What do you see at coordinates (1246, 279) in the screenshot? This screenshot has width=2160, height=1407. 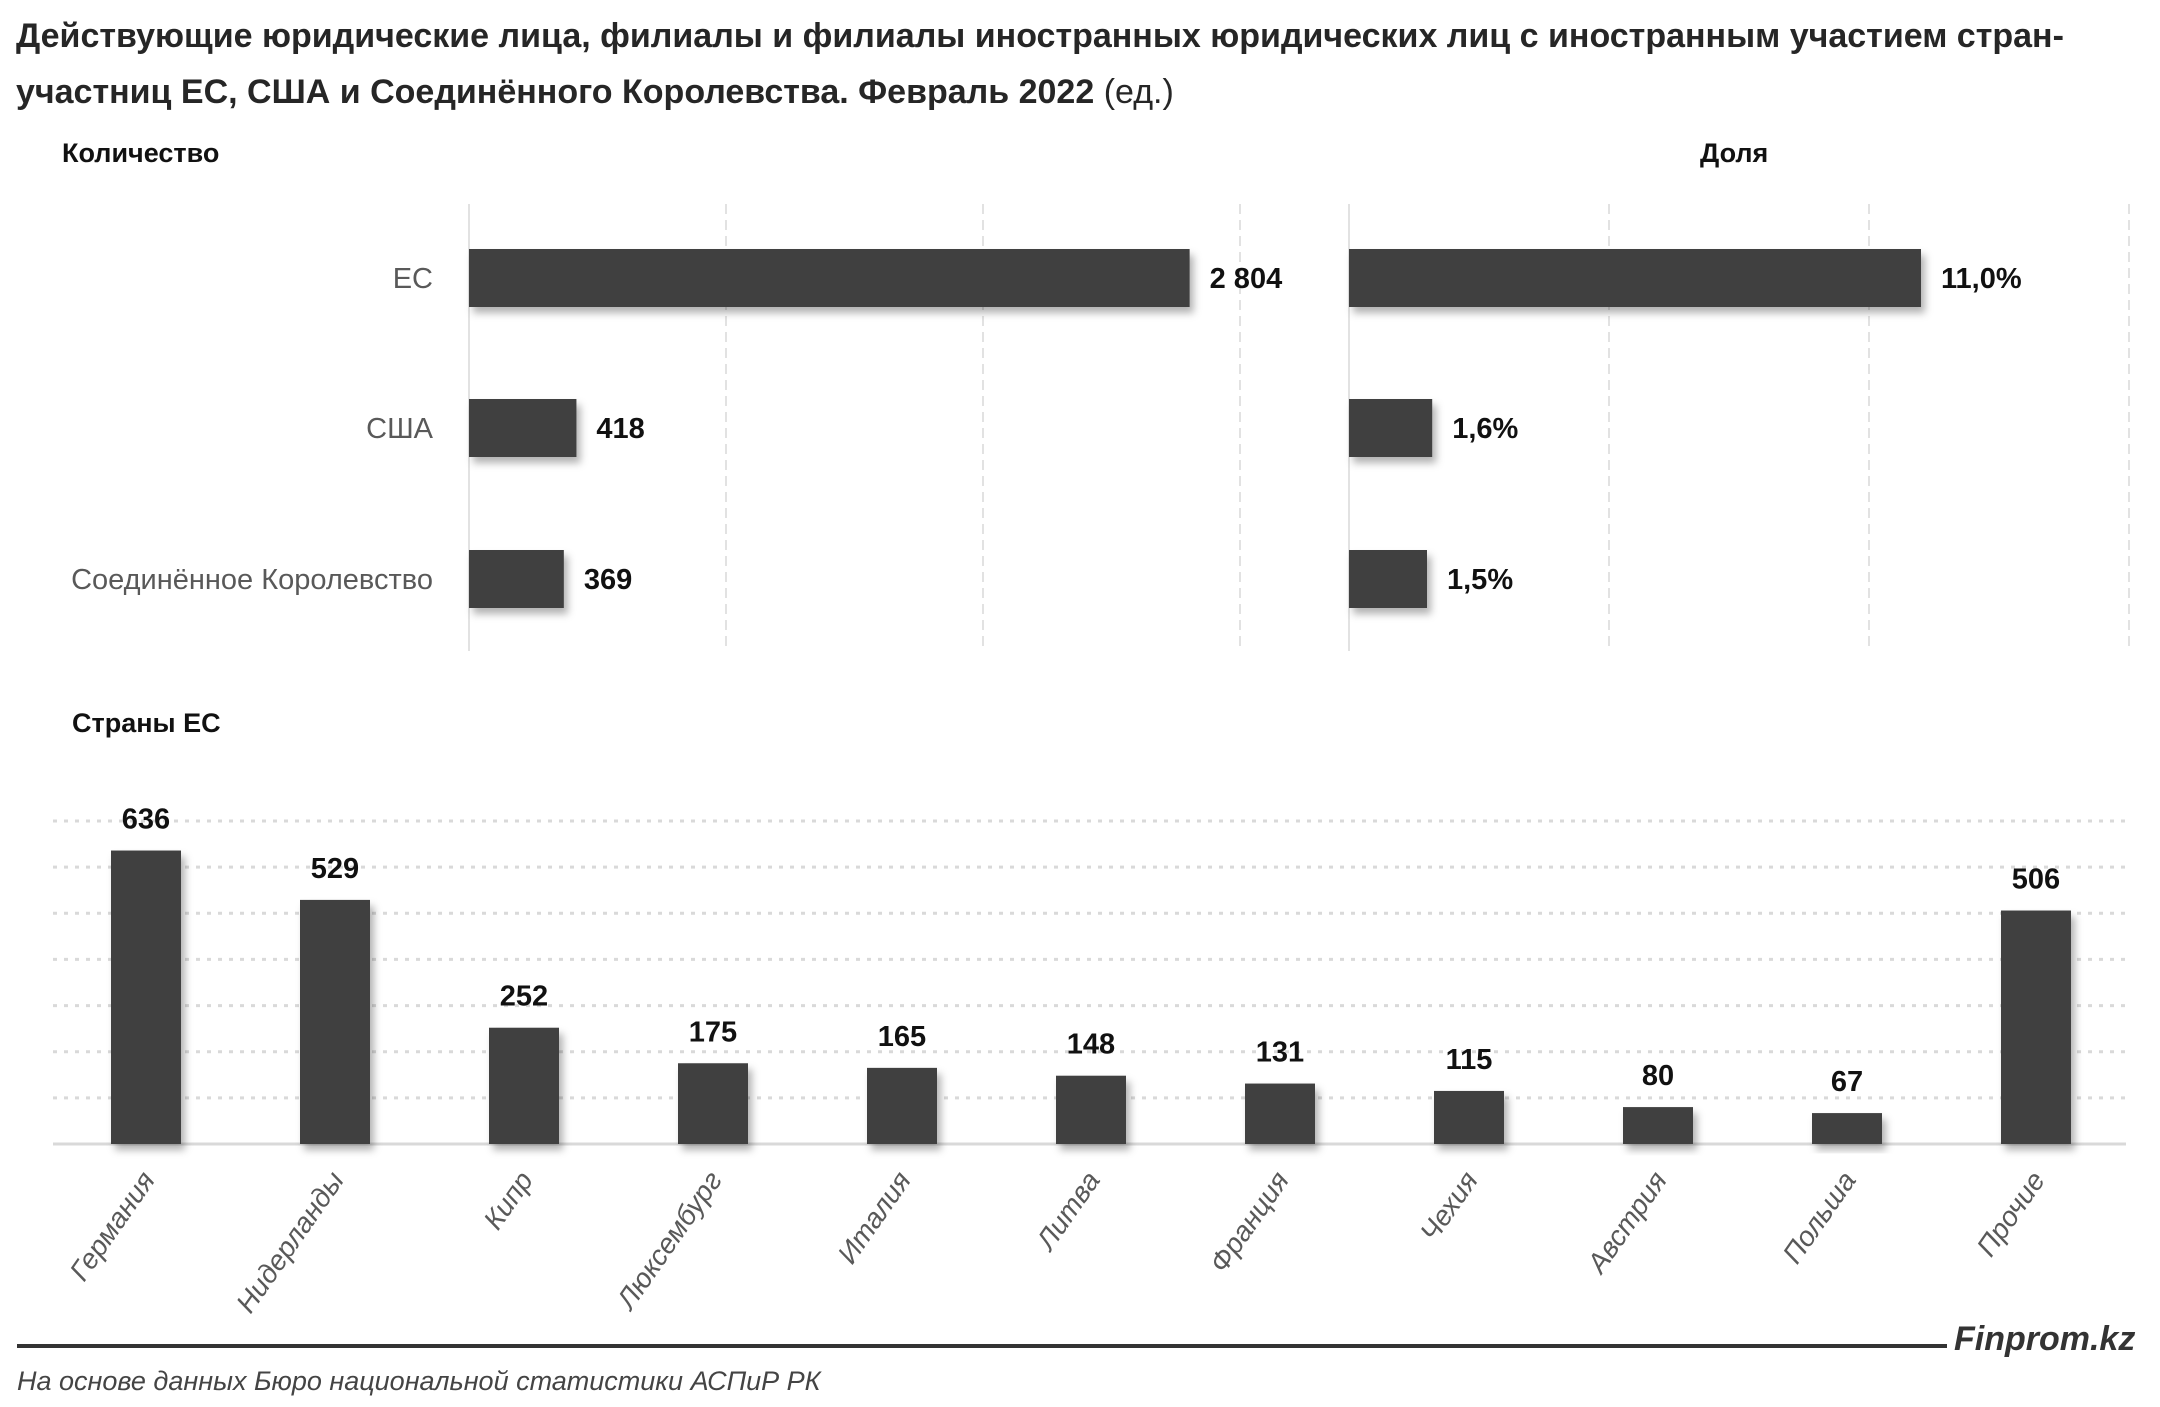 I see `data-label: 2 804` at bounding box center [1246, 279].